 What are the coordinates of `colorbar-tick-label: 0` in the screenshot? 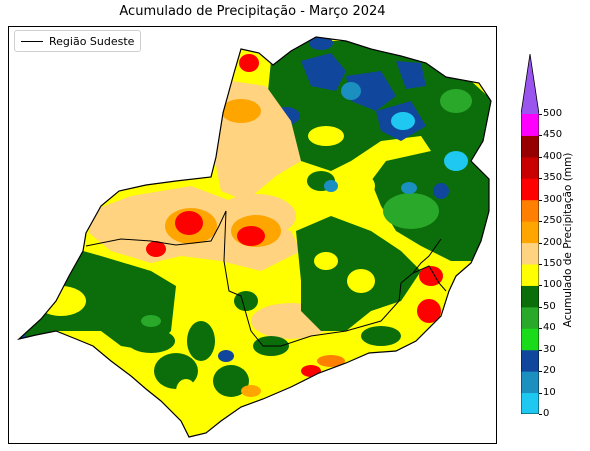 It's located at (546, 413).